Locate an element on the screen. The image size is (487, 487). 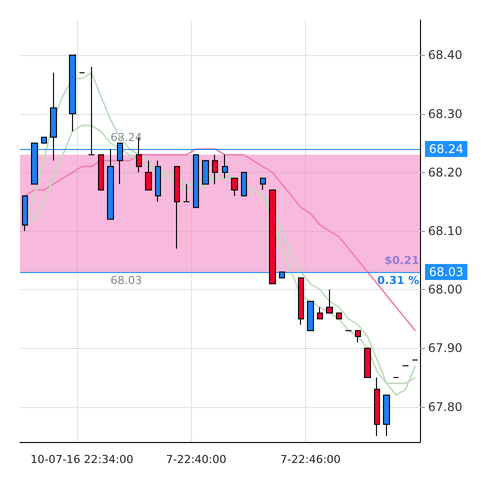
x-tick-label: 10-07-16 22:34:00 is located at coordinates (82, 459).